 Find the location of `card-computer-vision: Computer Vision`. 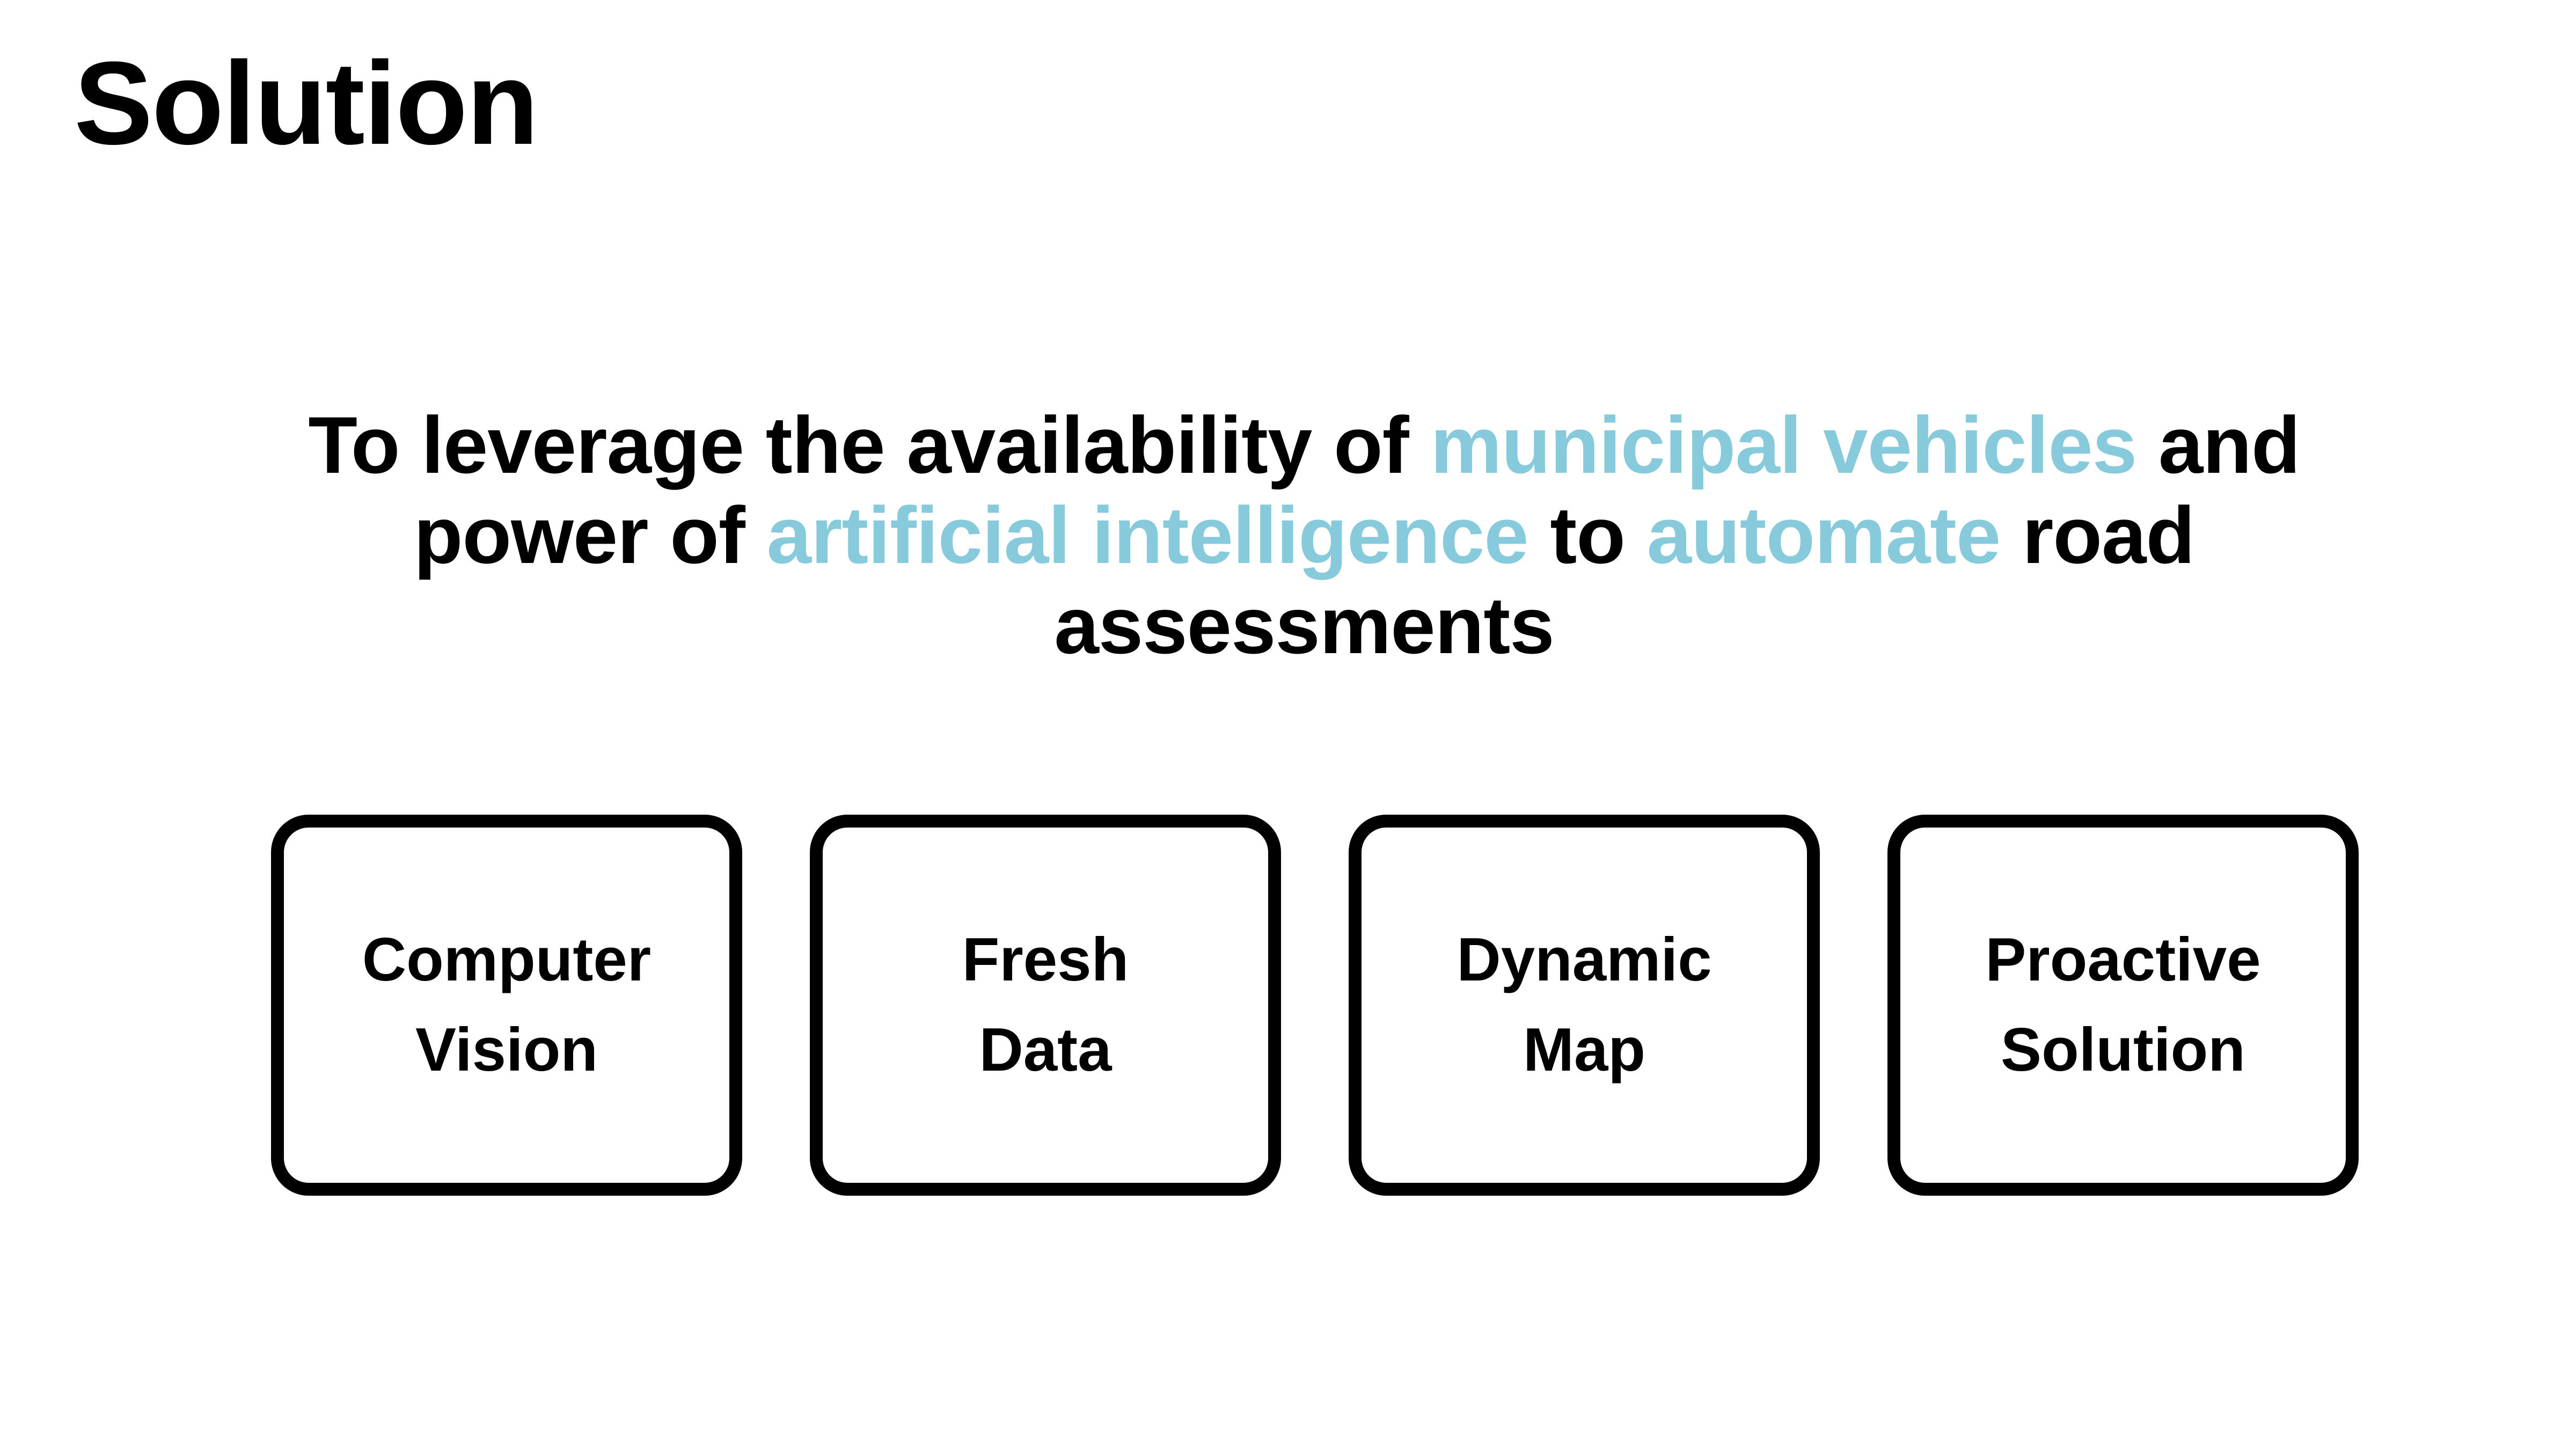

card-computer-vision: Computer Vision is located at coordinates (506, 1005).